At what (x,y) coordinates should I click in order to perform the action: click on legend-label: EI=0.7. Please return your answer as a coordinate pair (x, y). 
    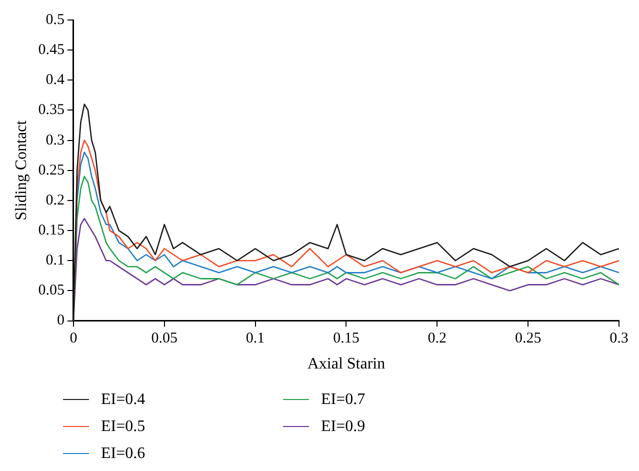
    Looking at the image, I should click on (343, 399).